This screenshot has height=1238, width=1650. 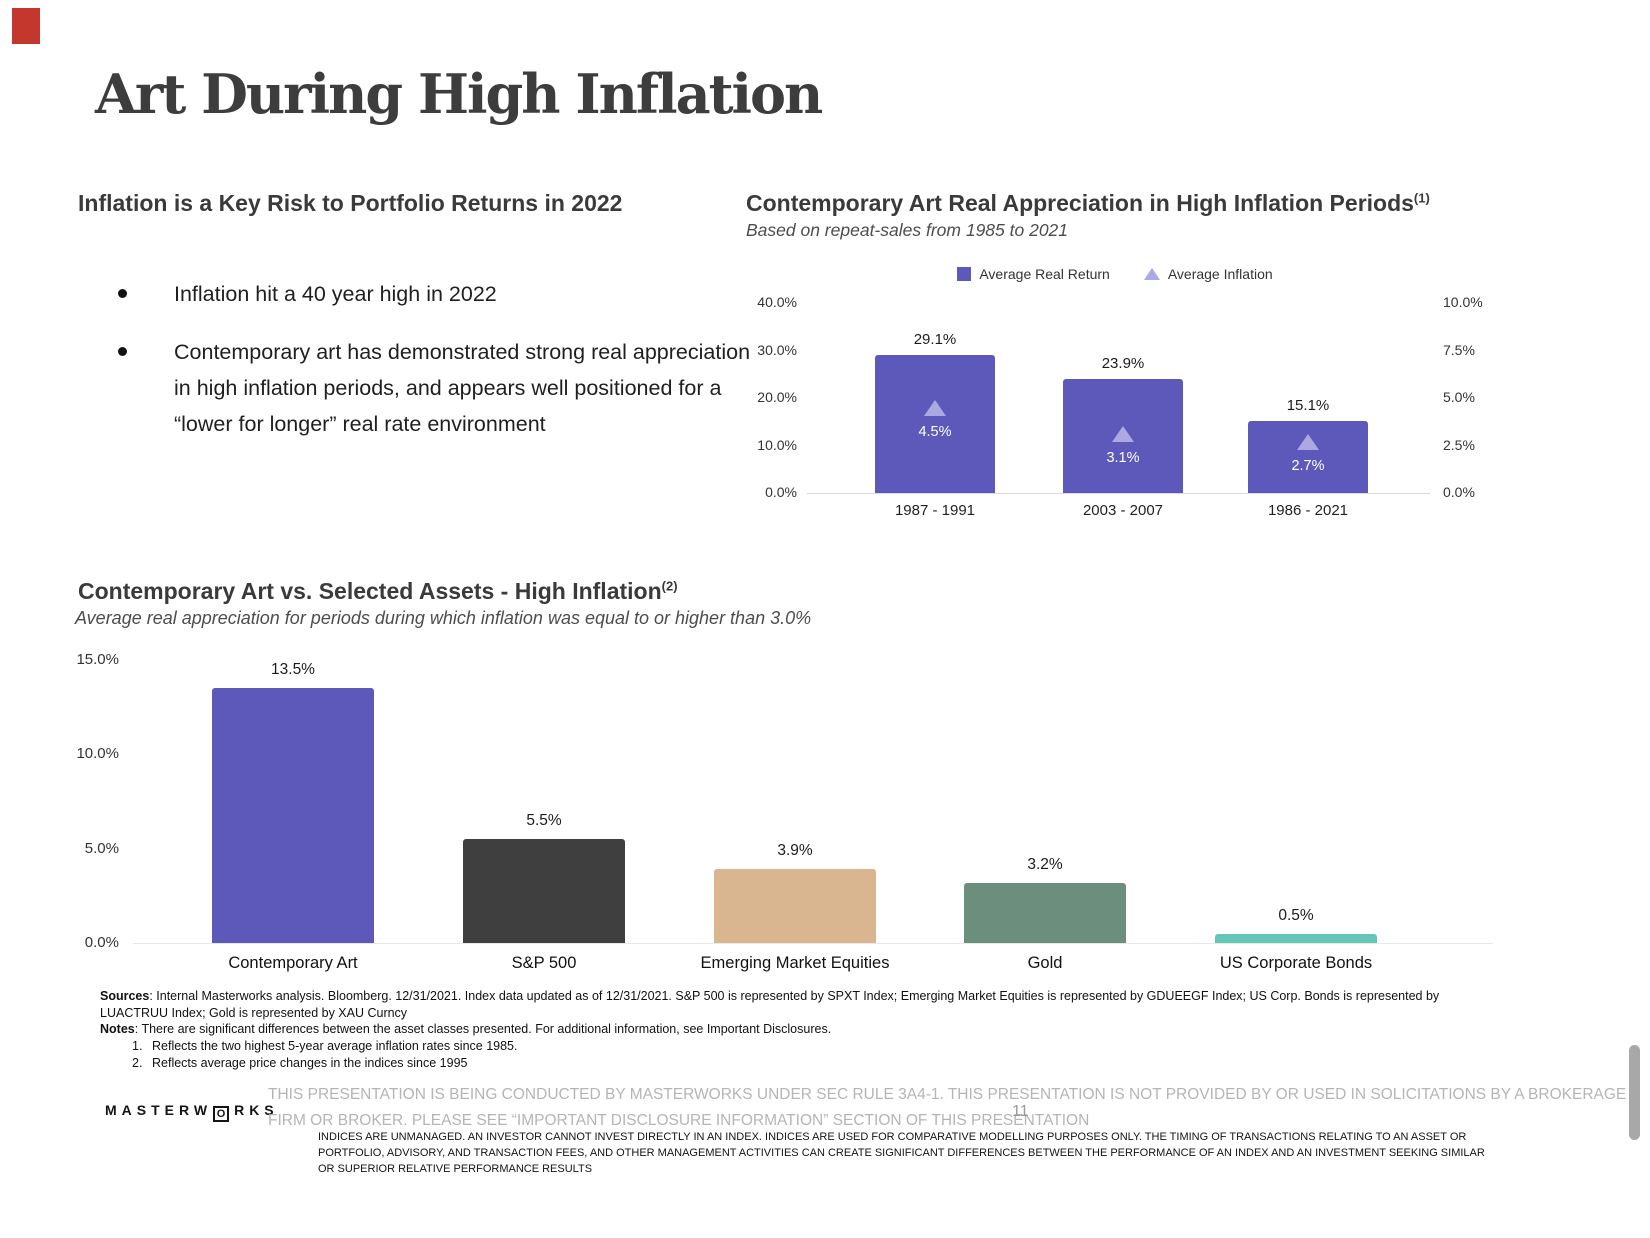 I want to click on x-axis-label: S&P 500, so click(x=544, y=963).